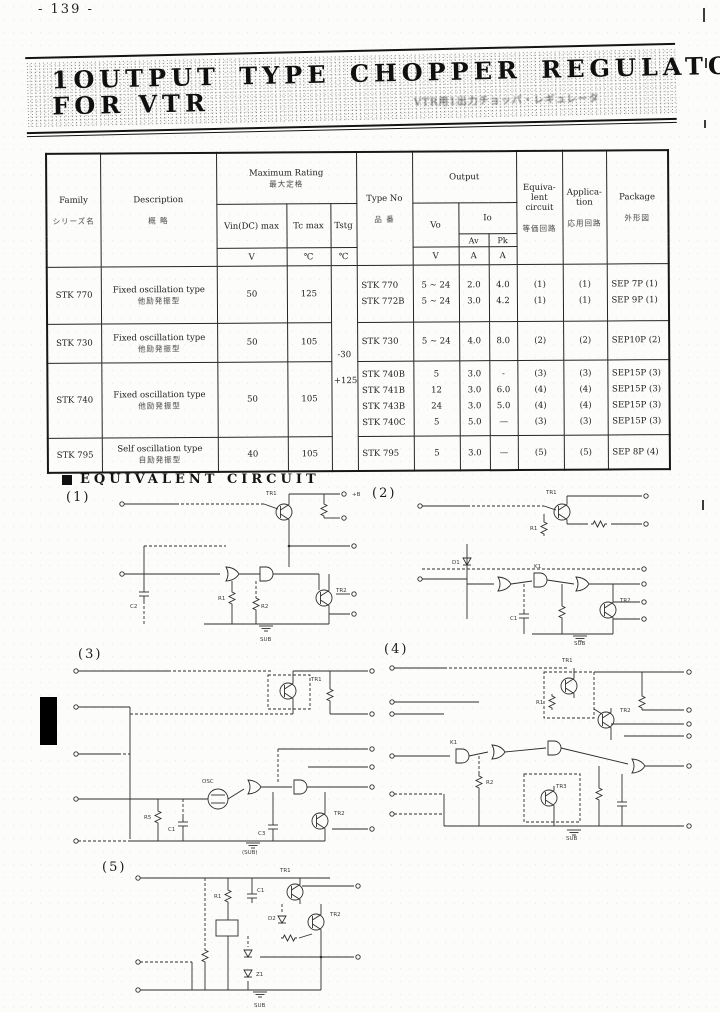  I want to click on application-cell: (1) (1), so click(585, 292).